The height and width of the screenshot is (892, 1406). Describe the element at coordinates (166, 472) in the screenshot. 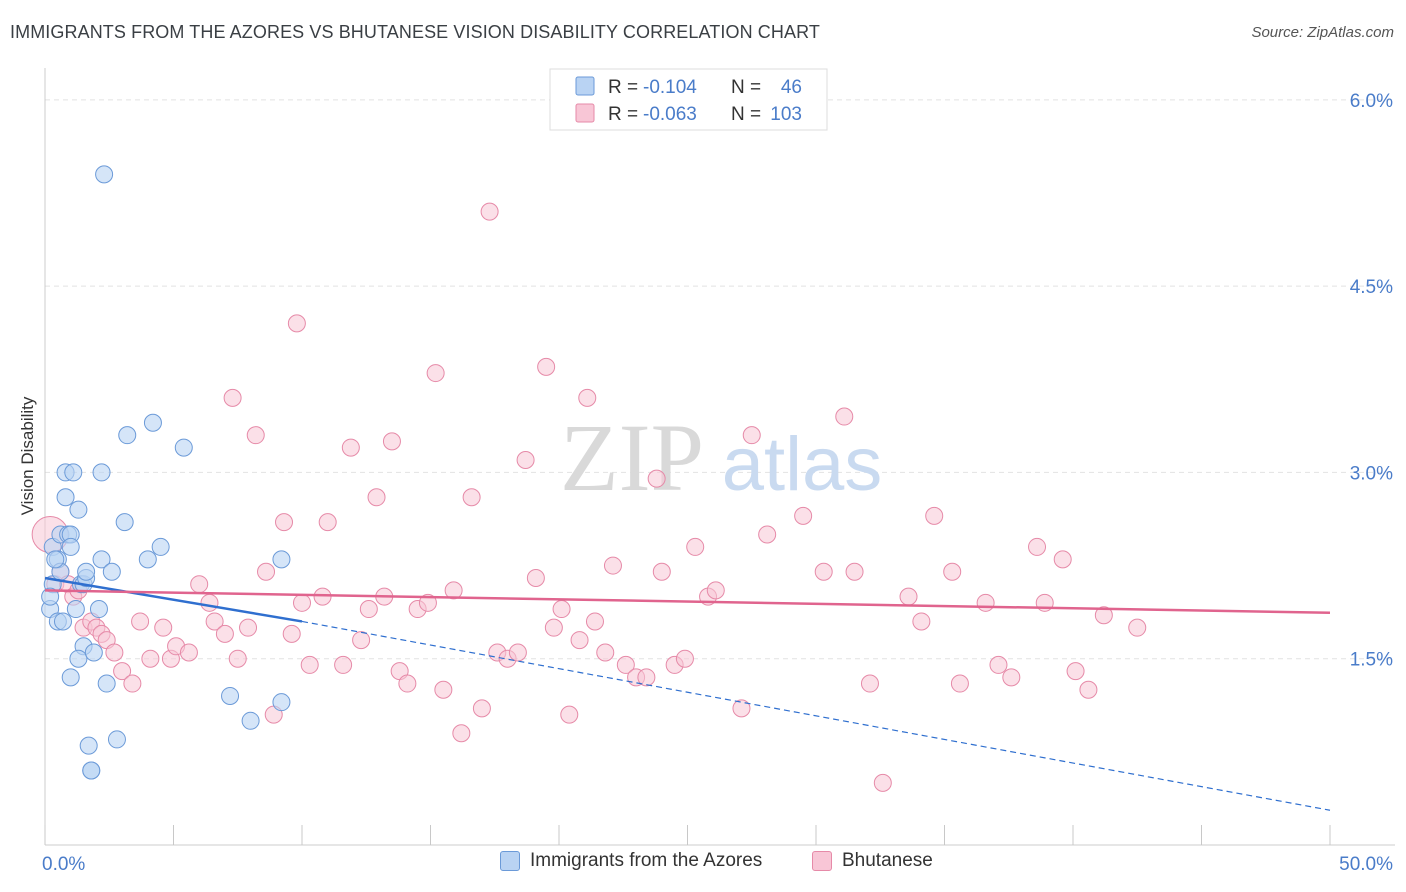

I see `azores-points` at that location.